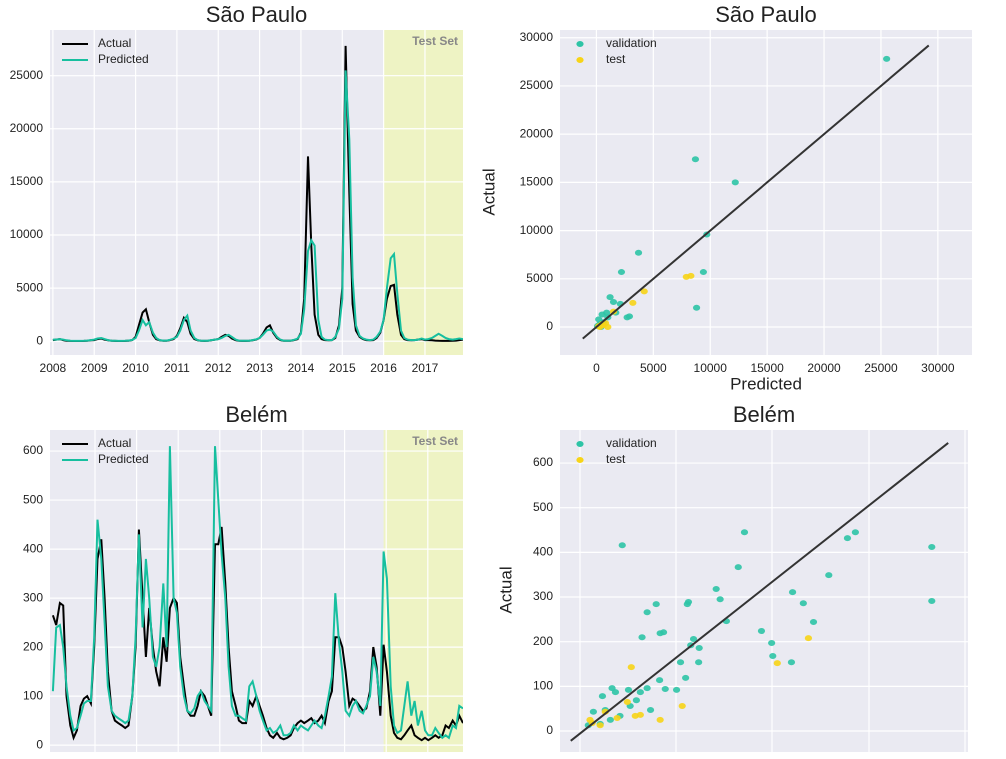 The width and height of the screenshot is (1006, 759). What do you see at coordinates (616, 59) in the screenshot?
I see `legend-label: test` at bounding box center [616, 59].